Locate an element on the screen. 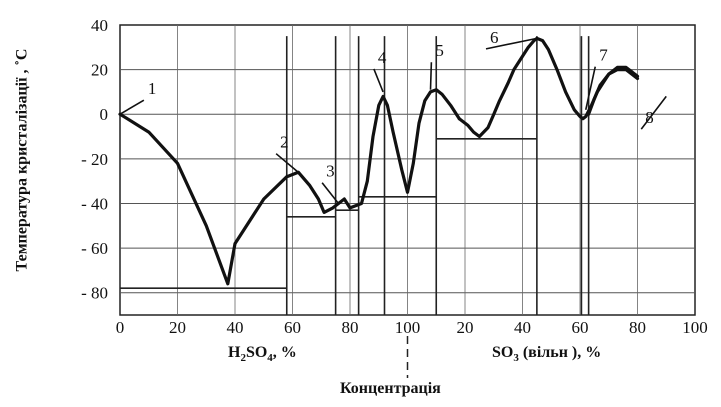  y-tick-label: - 60 is located at coordinates (94, 248).